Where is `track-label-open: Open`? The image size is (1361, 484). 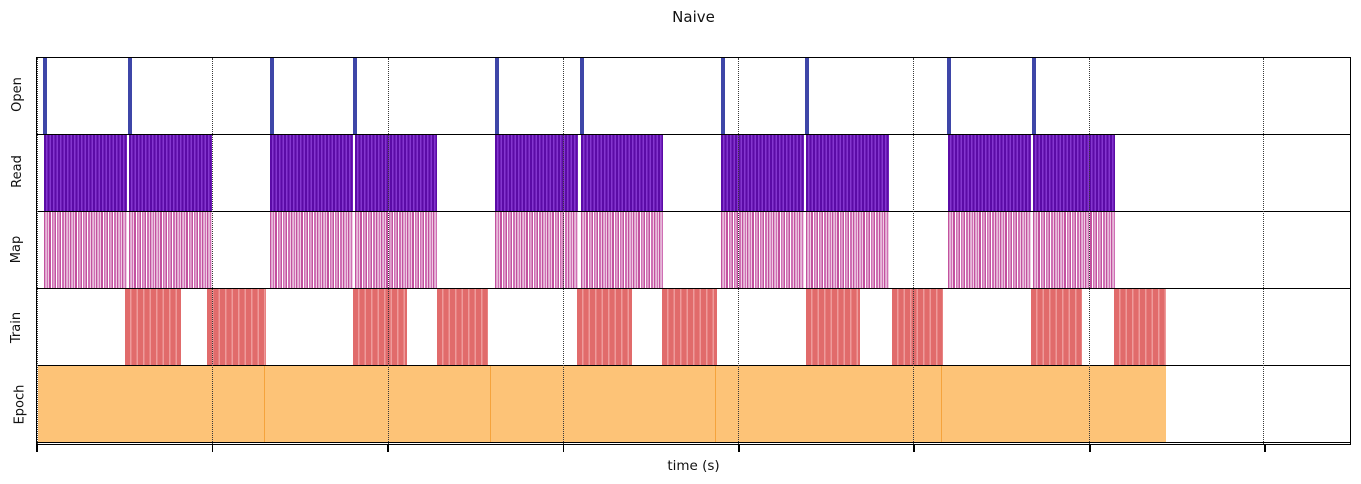
track-label-open: Open is located at coordinates (17, 94).